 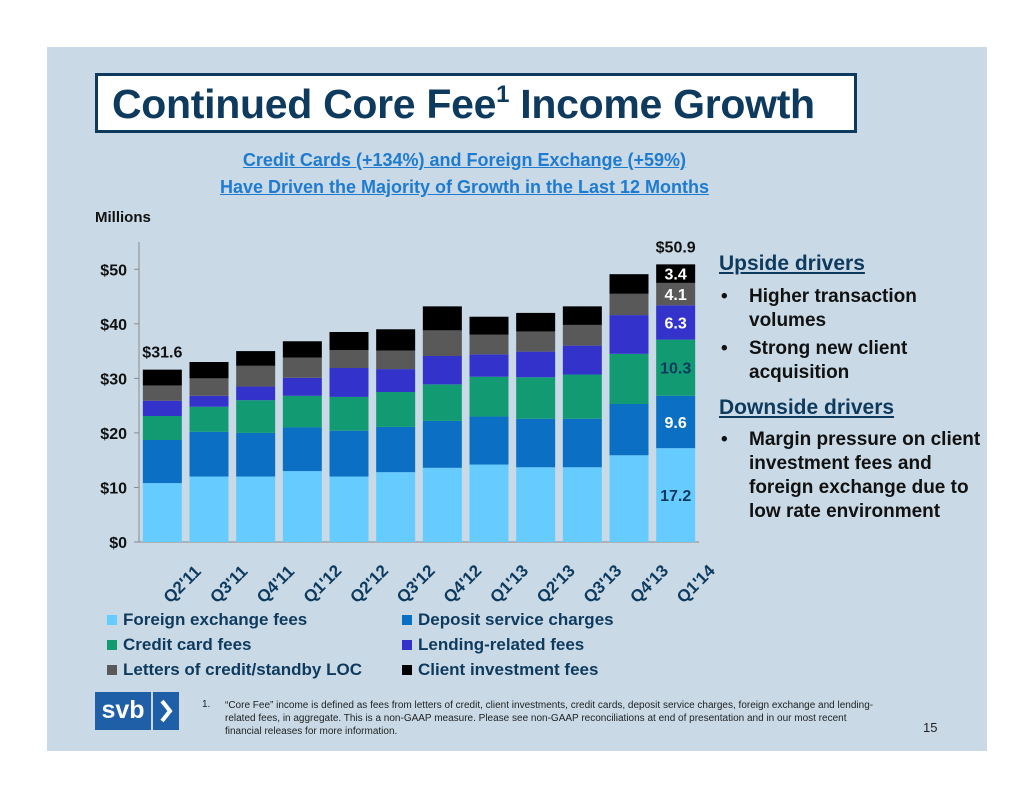 I want to click on legend-item-lending-related: Lending-related fees, so click(x=534, y=645).